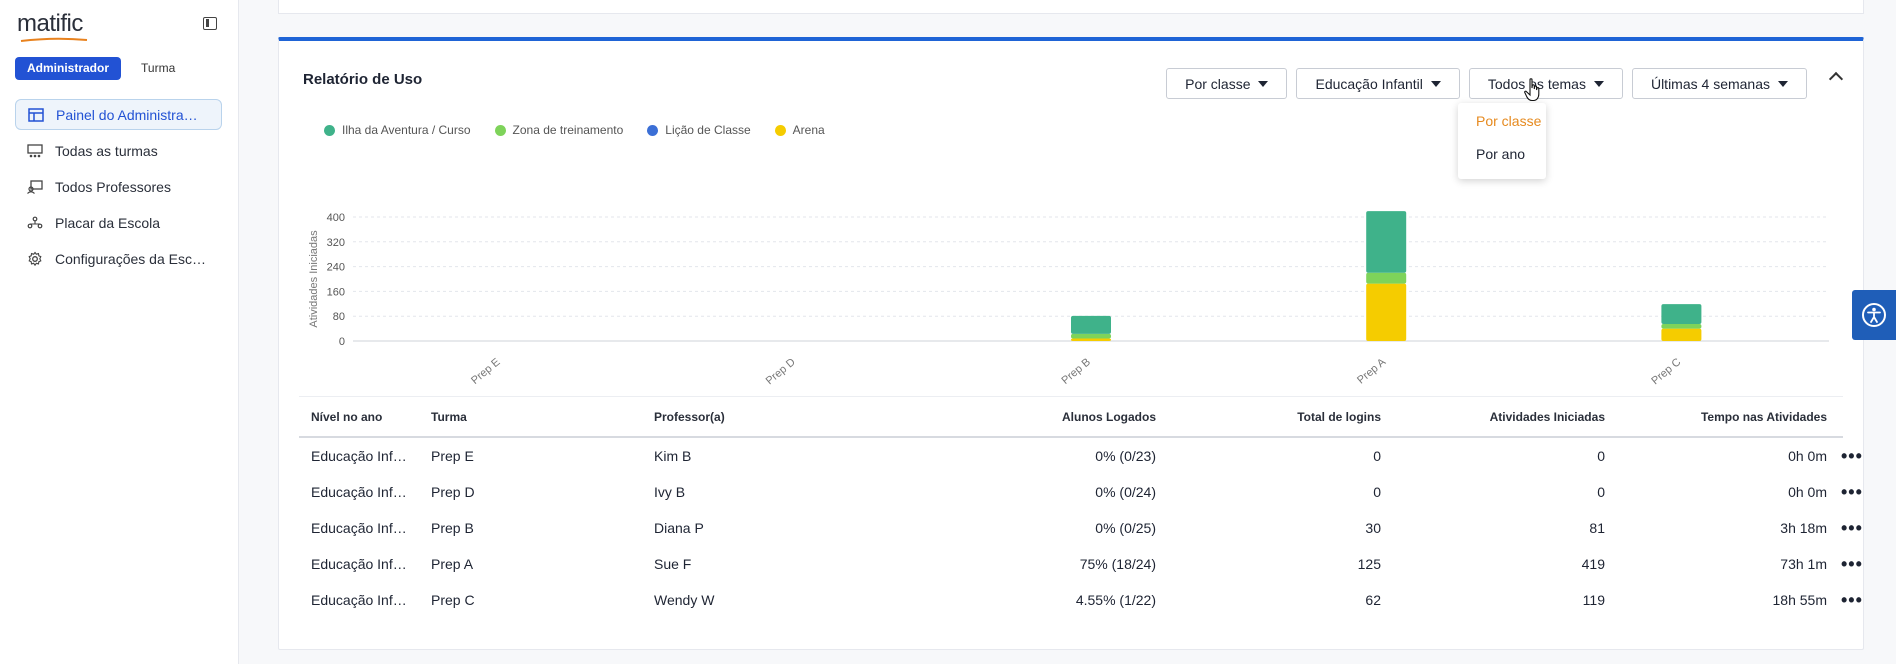 This screenshot has width=1896, height=664. I want to click on matific-logo: matific, so click(52, 26).